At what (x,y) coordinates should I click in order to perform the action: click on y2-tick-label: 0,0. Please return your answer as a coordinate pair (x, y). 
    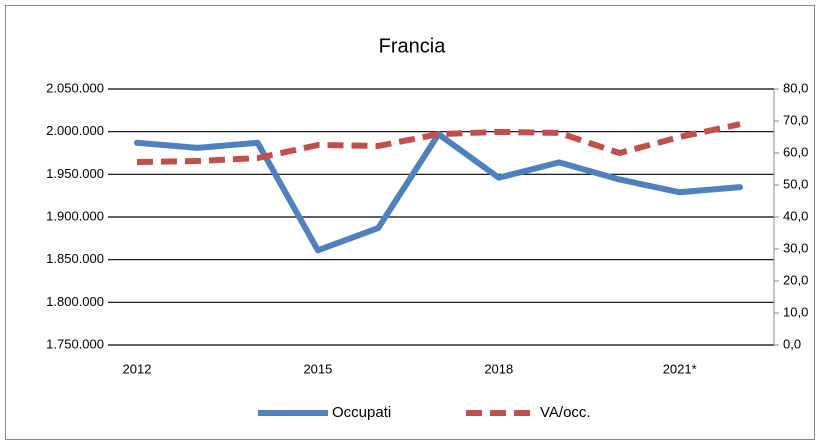
    Looking at the image, I should click on (792, 343).